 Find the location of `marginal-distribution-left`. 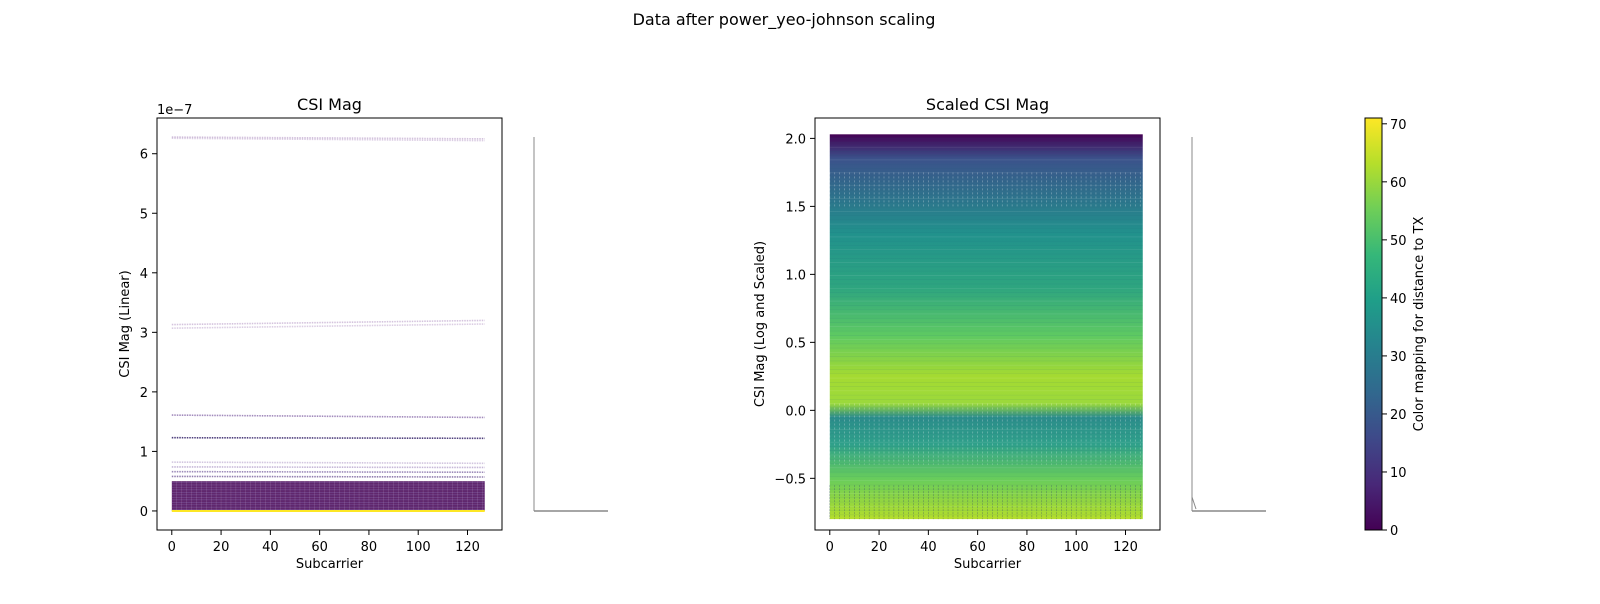

marginal-distribution-left is located at coordinates (570, 324).